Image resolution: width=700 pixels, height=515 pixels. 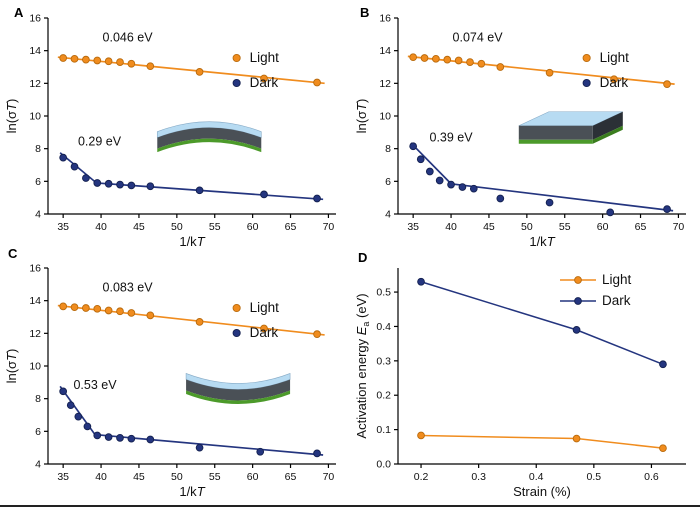 What do you see at coordinates (100, 141) in the screenshot?
I see `activation-energy-annotation: 0.29 eV` at bounding box center [100, 141].